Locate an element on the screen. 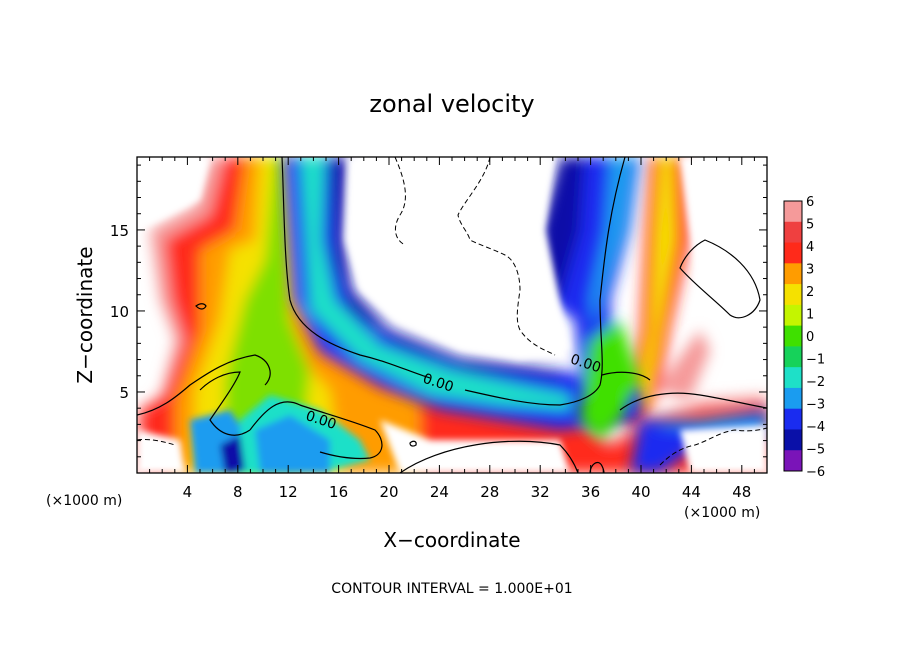 The width and height of the screenshot is (904, 654). x-tick-label: 12 is located at coordinates (288, 492).